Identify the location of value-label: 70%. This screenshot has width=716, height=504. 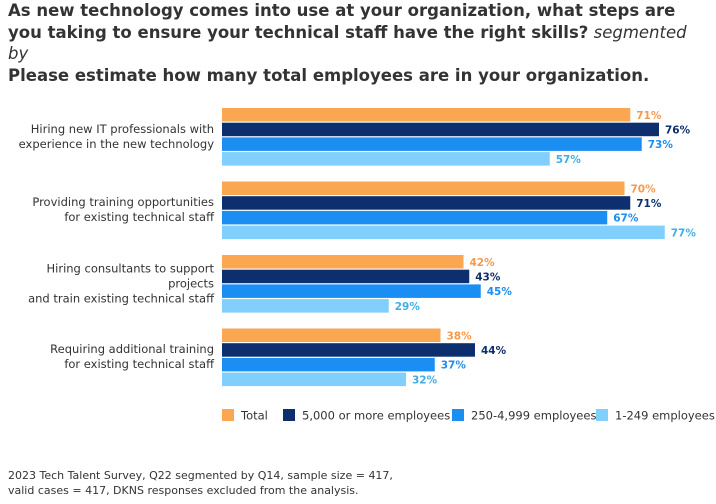
(644, 189).